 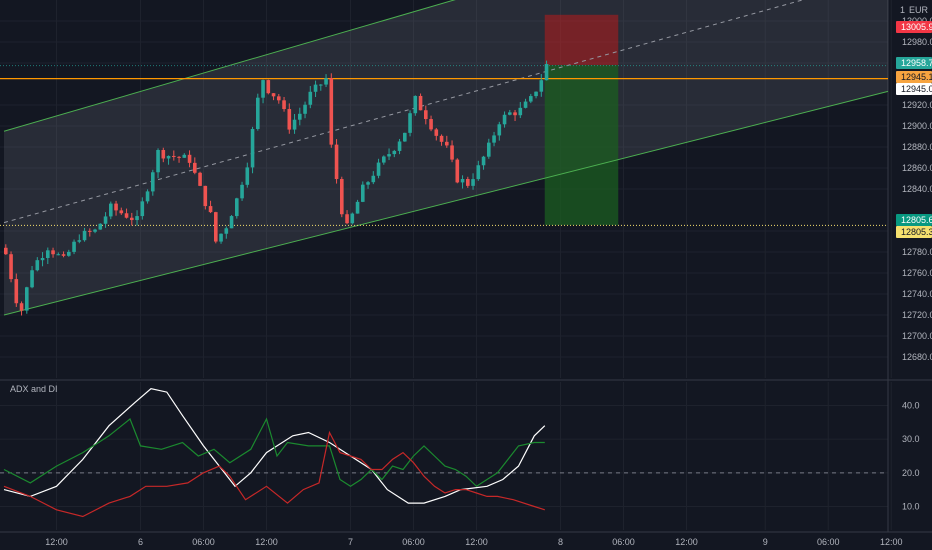 What do you see at coordinates (623, 542) in the screenshot?
I see `time-tick-label: 06:00` at bounding box center [623, 542].